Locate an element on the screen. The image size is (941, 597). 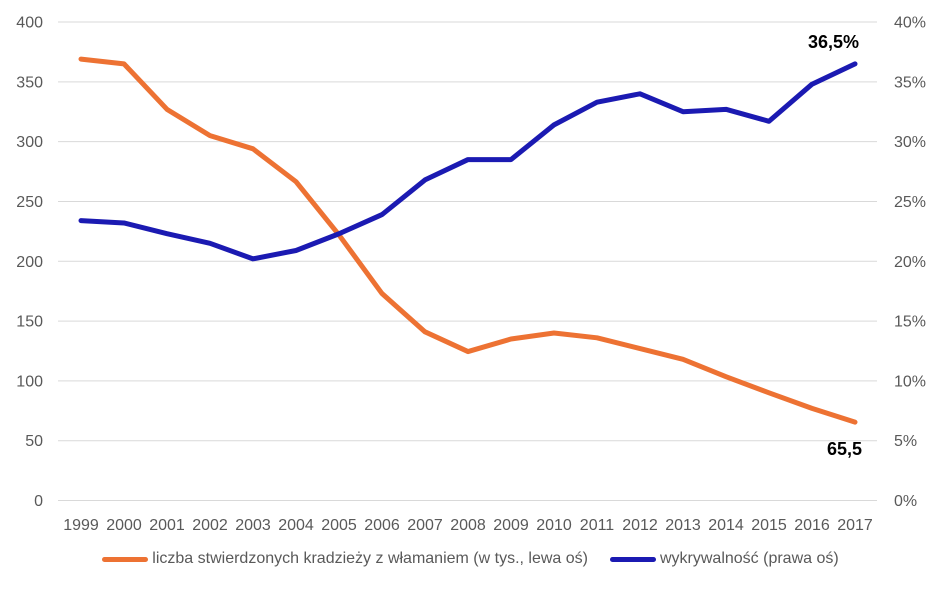
right-axis-tick: 25% is located at coordinates (910, 202).